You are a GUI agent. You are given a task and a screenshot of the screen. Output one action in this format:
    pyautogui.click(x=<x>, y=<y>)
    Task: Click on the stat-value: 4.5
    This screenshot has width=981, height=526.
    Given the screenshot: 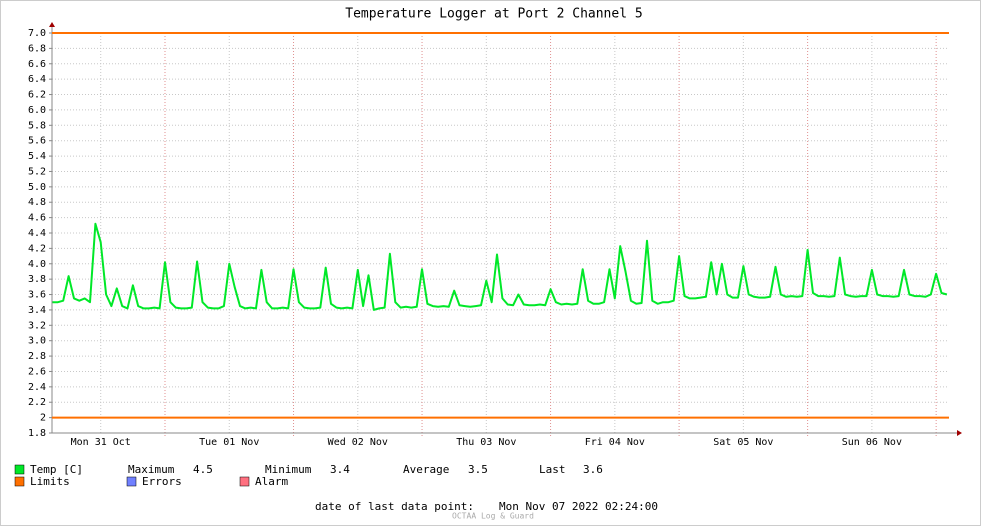 What is the action you would take?
    pyautogui.click(x=203, y=469)
    